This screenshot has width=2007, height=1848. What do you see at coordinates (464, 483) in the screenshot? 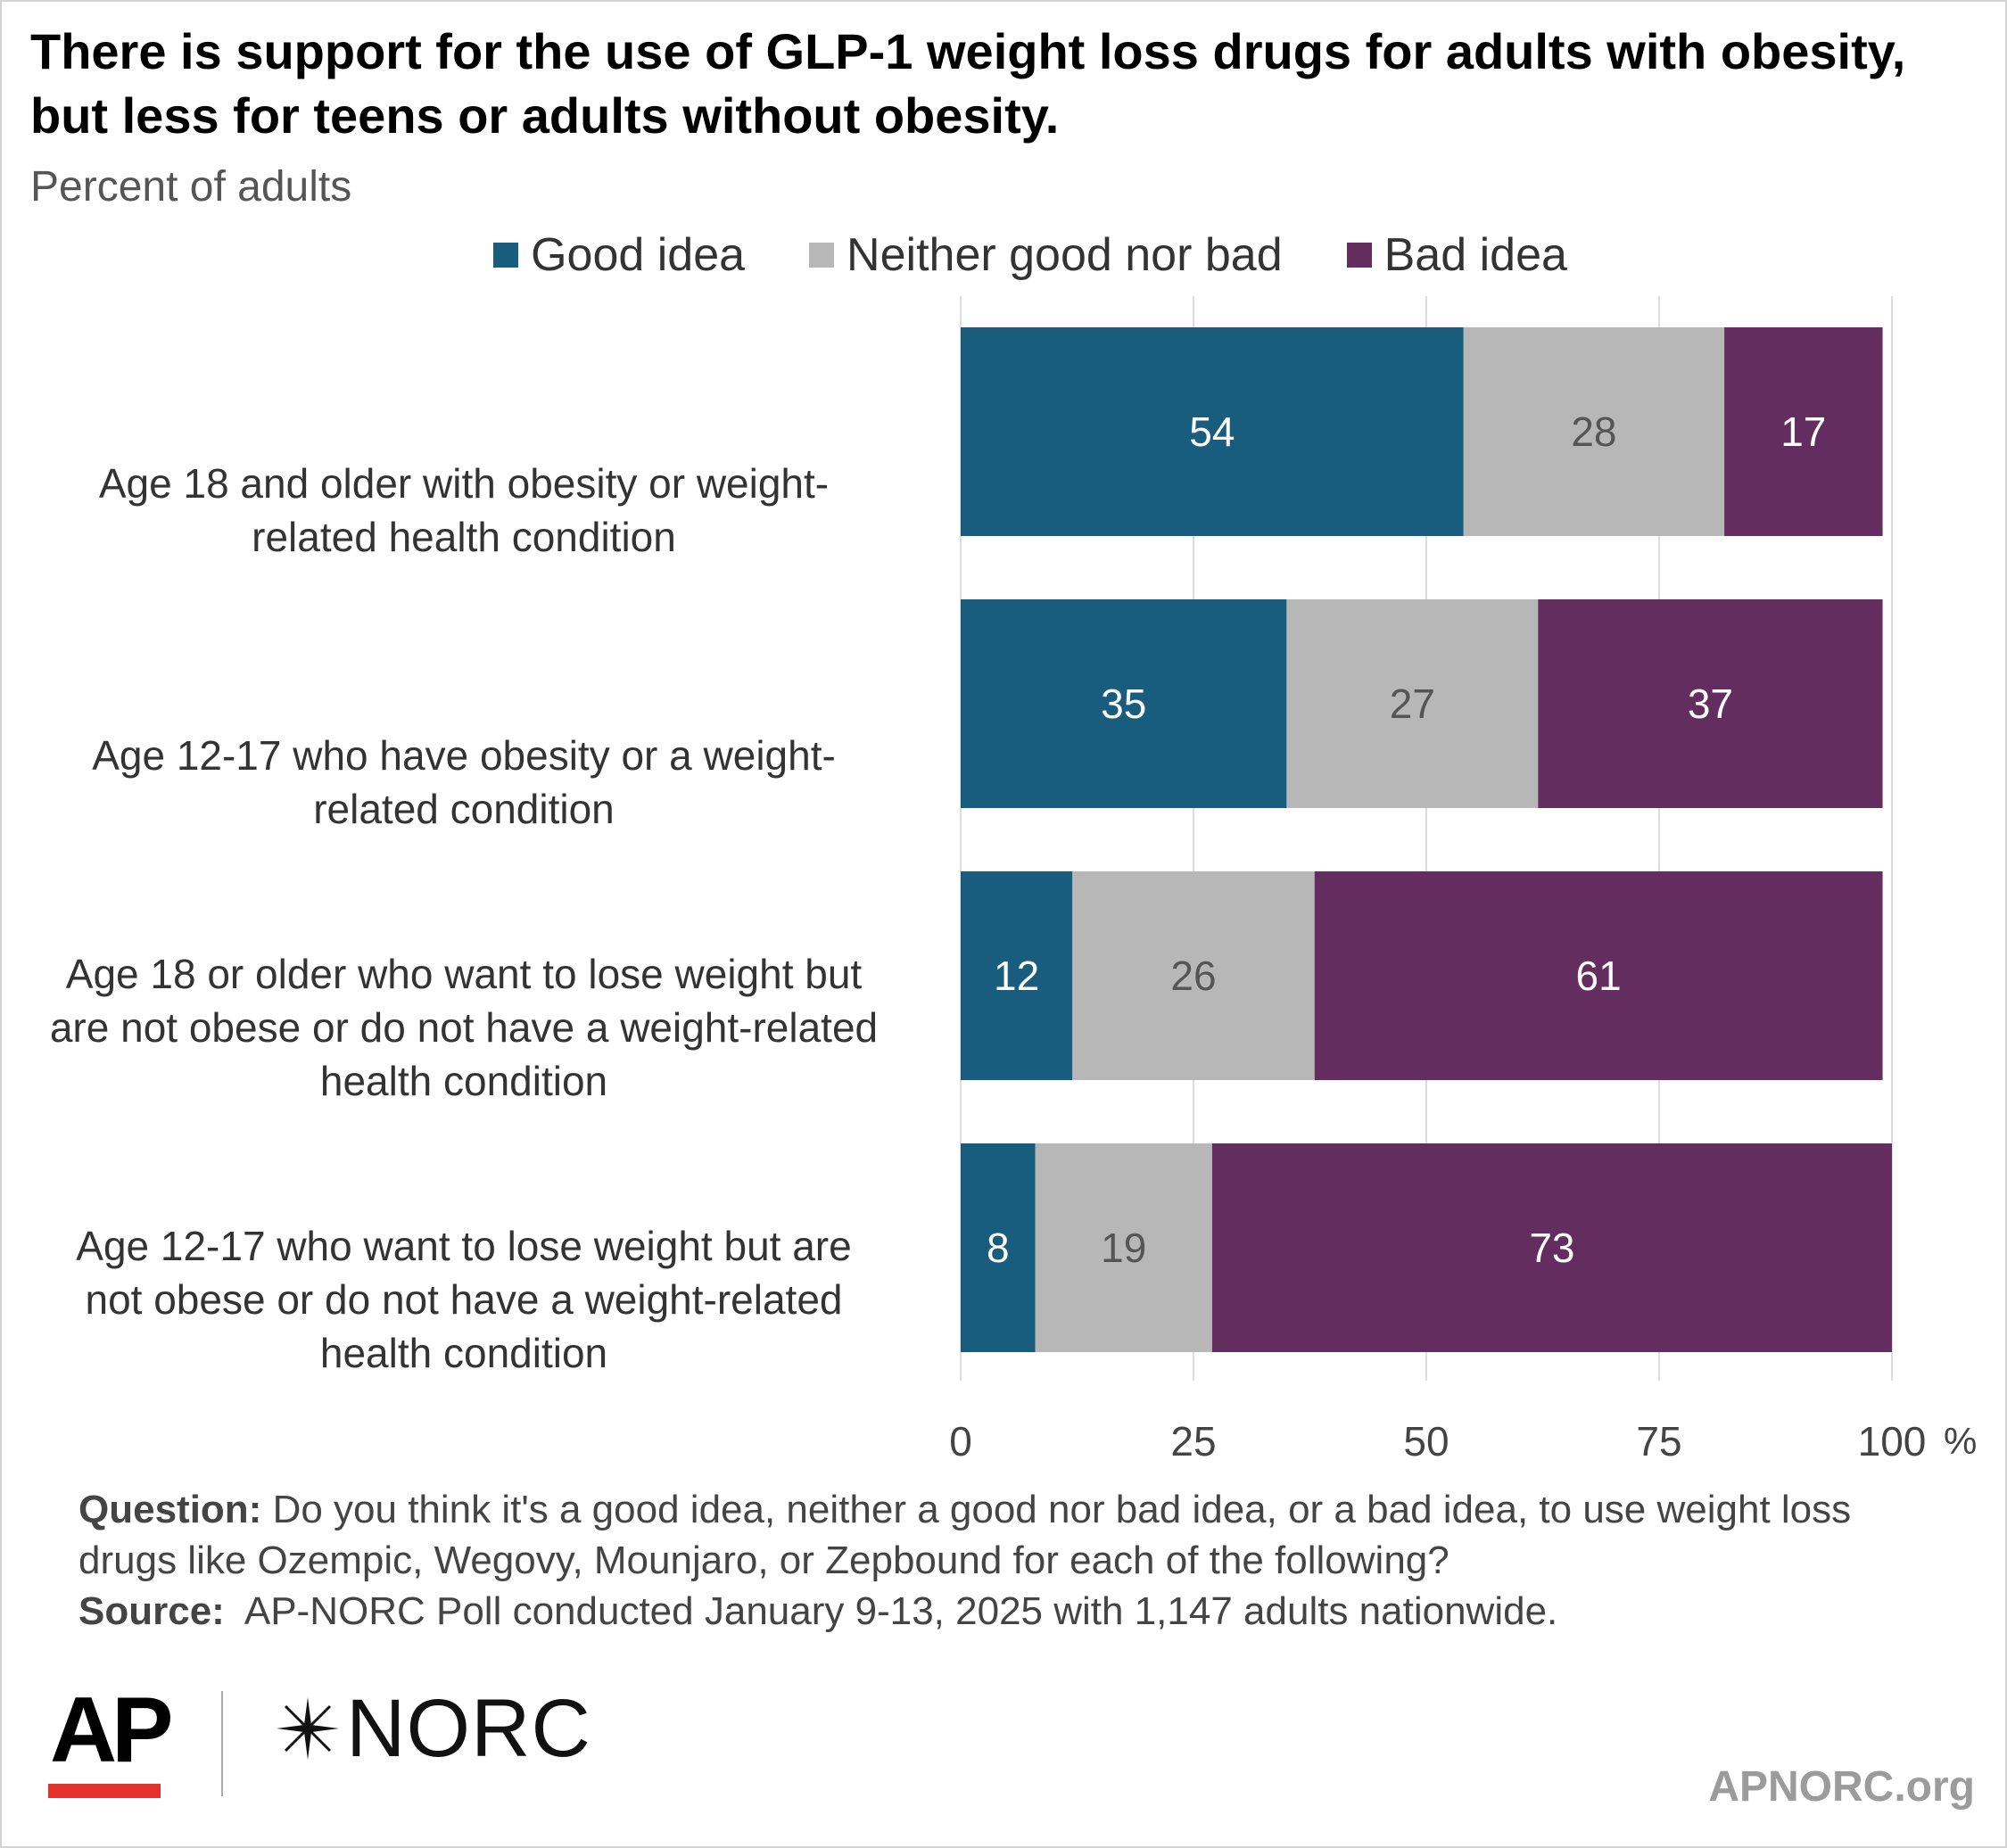
I see `category-label-line: Age 18 and older with obesity or weight-` at bounding box center [464, 483].